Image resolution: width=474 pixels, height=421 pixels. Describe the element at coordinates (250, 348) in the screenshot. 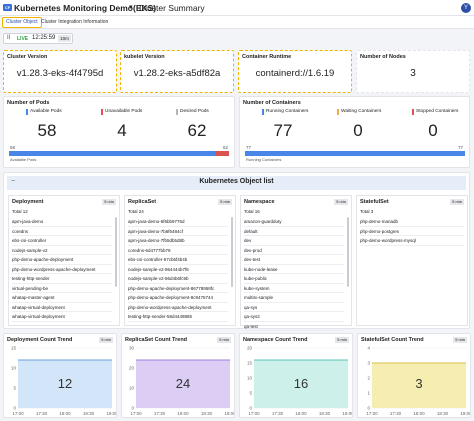

I see `y-tick-label: 20` at that location.